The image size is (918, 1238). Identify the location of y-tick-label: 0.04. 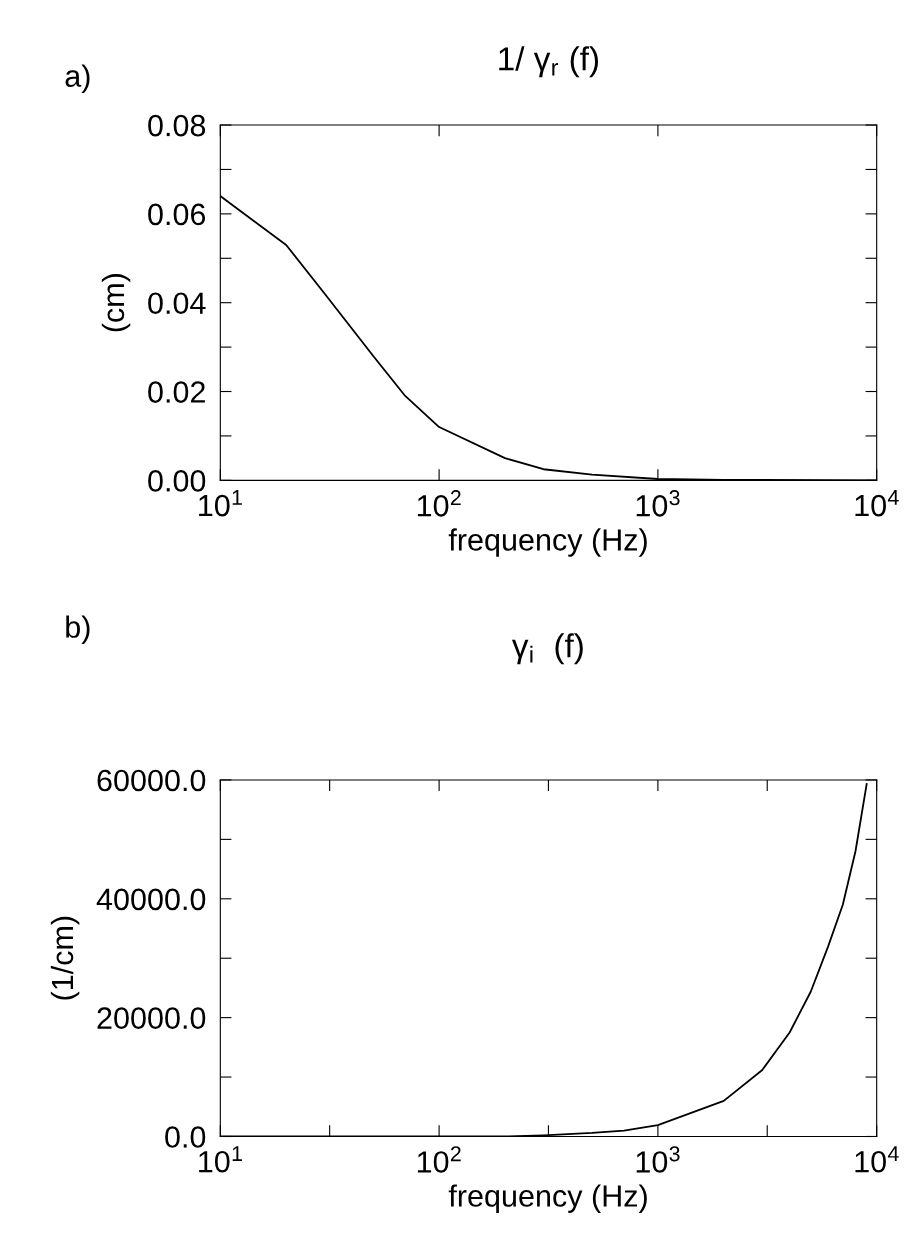
(177, 303).